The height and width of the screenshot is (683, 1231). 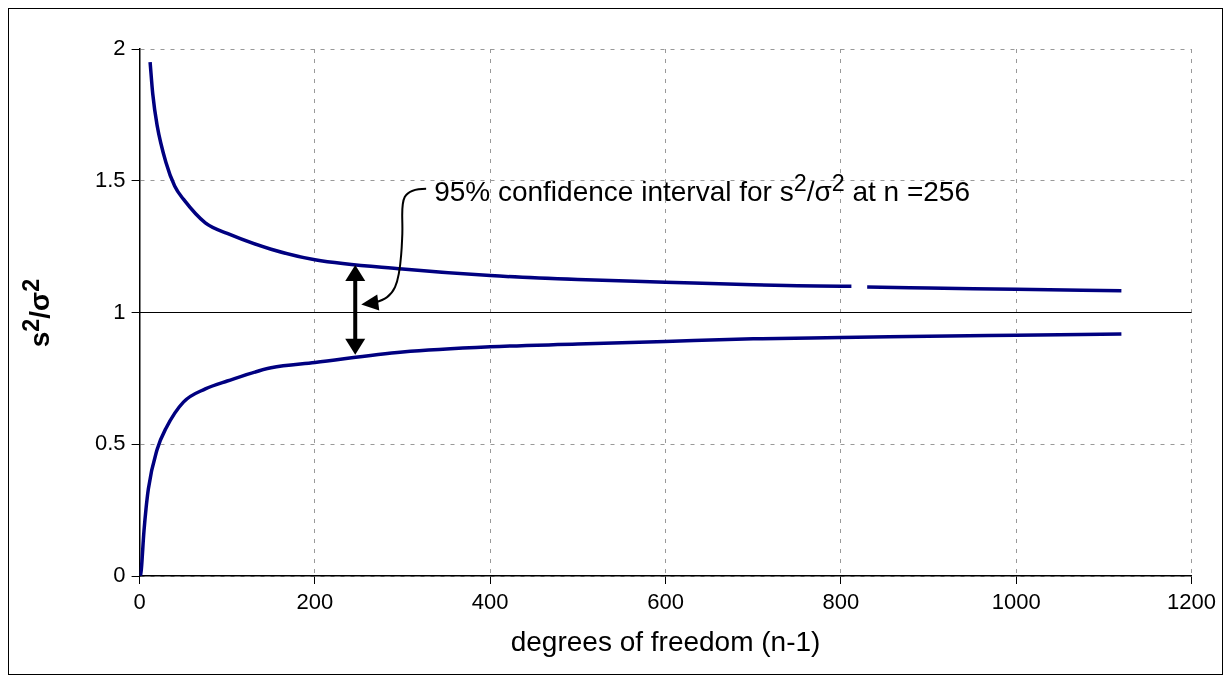 I want to click on x-tick-label: 400, so click(x=490, y=602).